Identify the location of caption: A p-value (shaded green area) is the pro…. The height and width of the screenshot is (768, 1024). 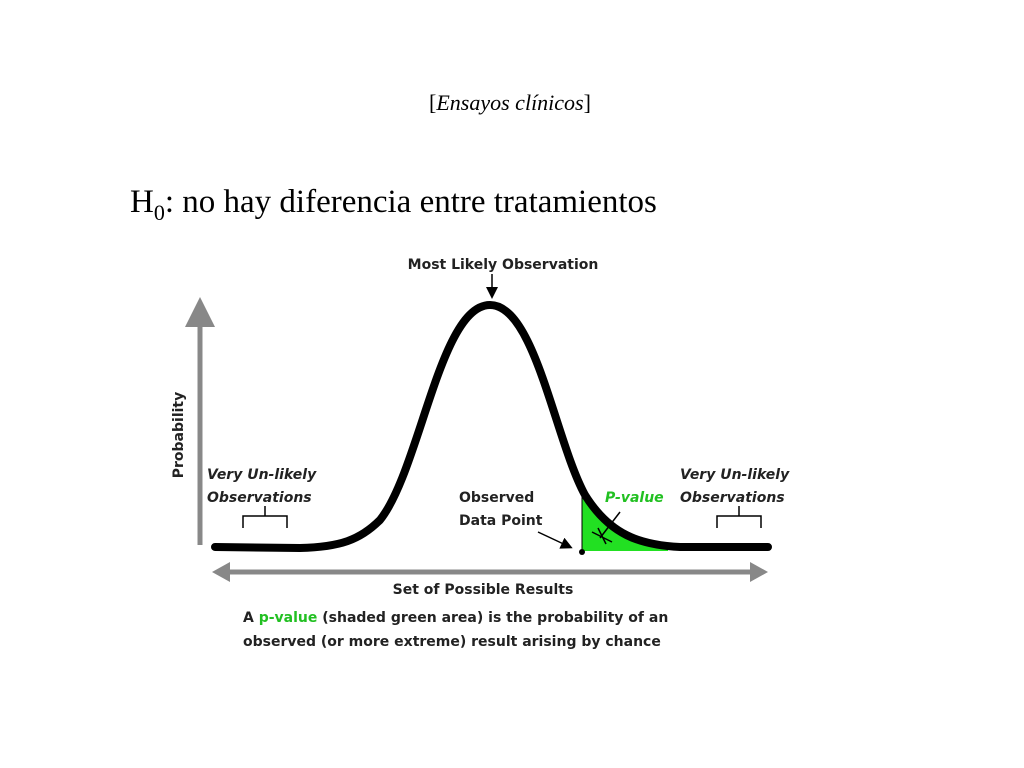
(455, 618).